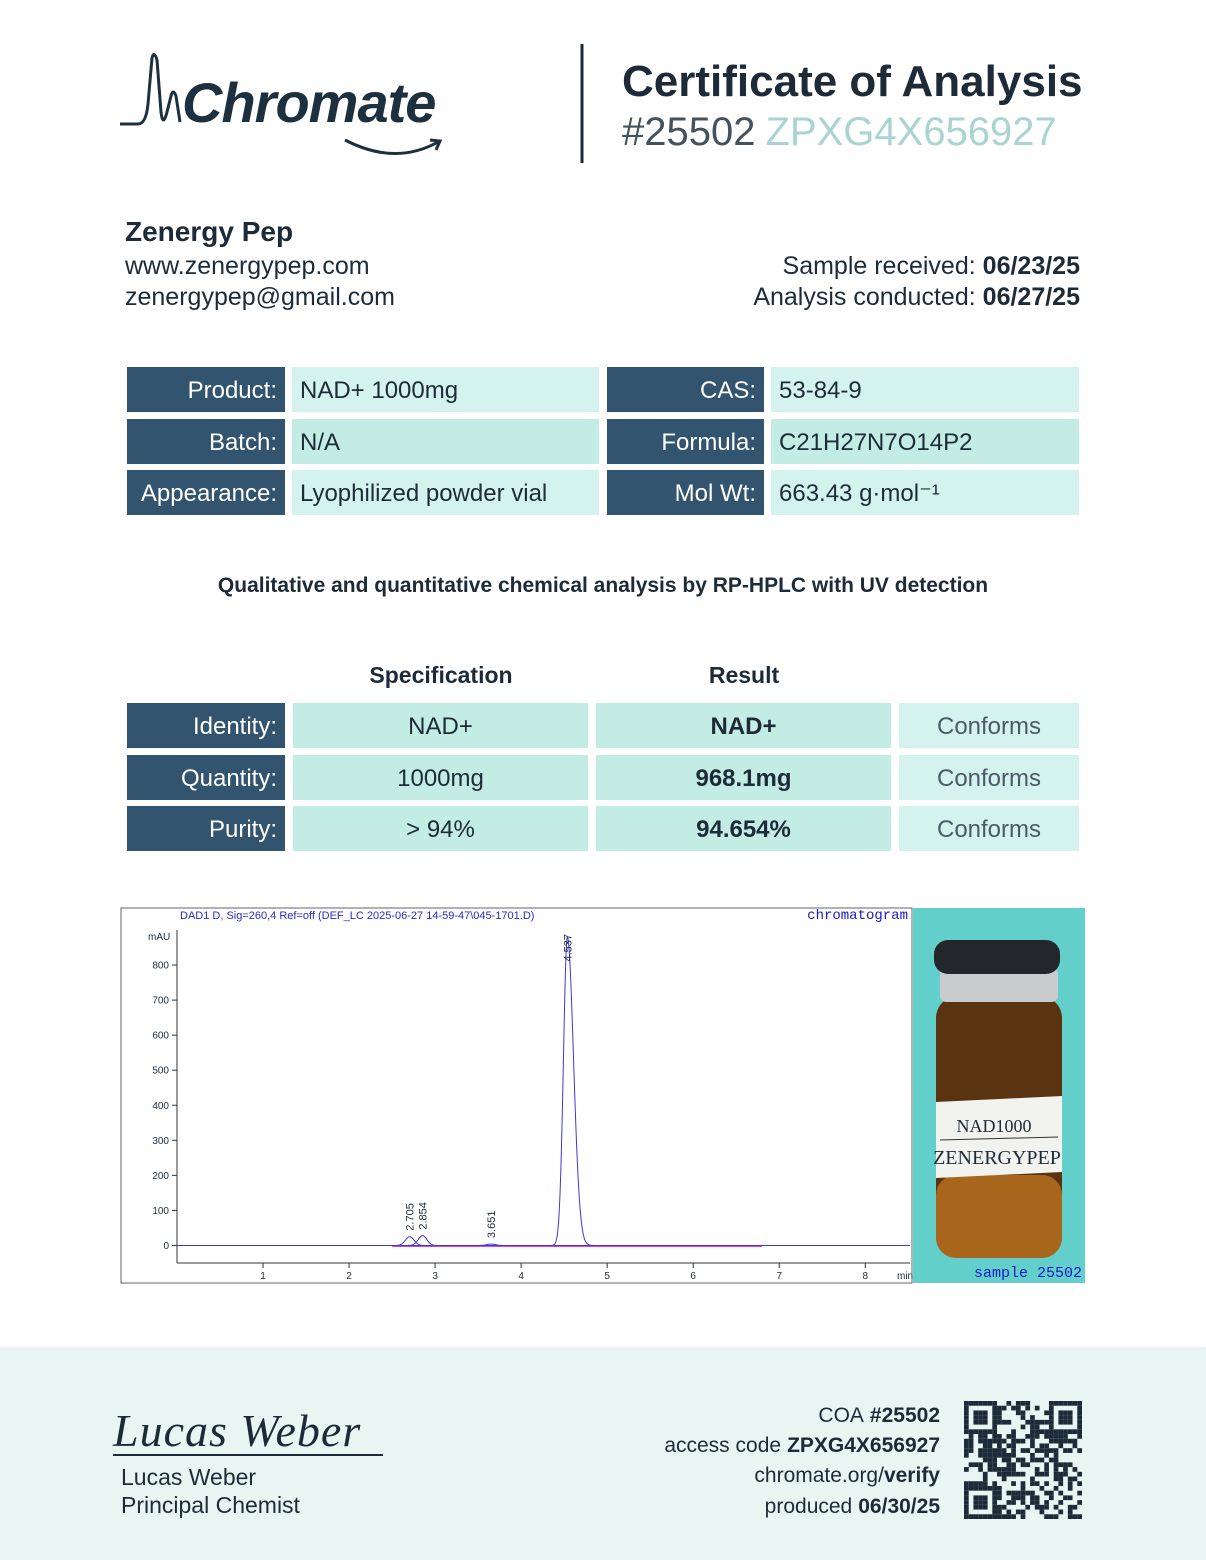 The width and height of the screenshot is (1206, 1560). What do you see at coordinates (160, 1036) in the screenshot?
I see `y-tick-label: 600` at bounding box center [160, 1036].